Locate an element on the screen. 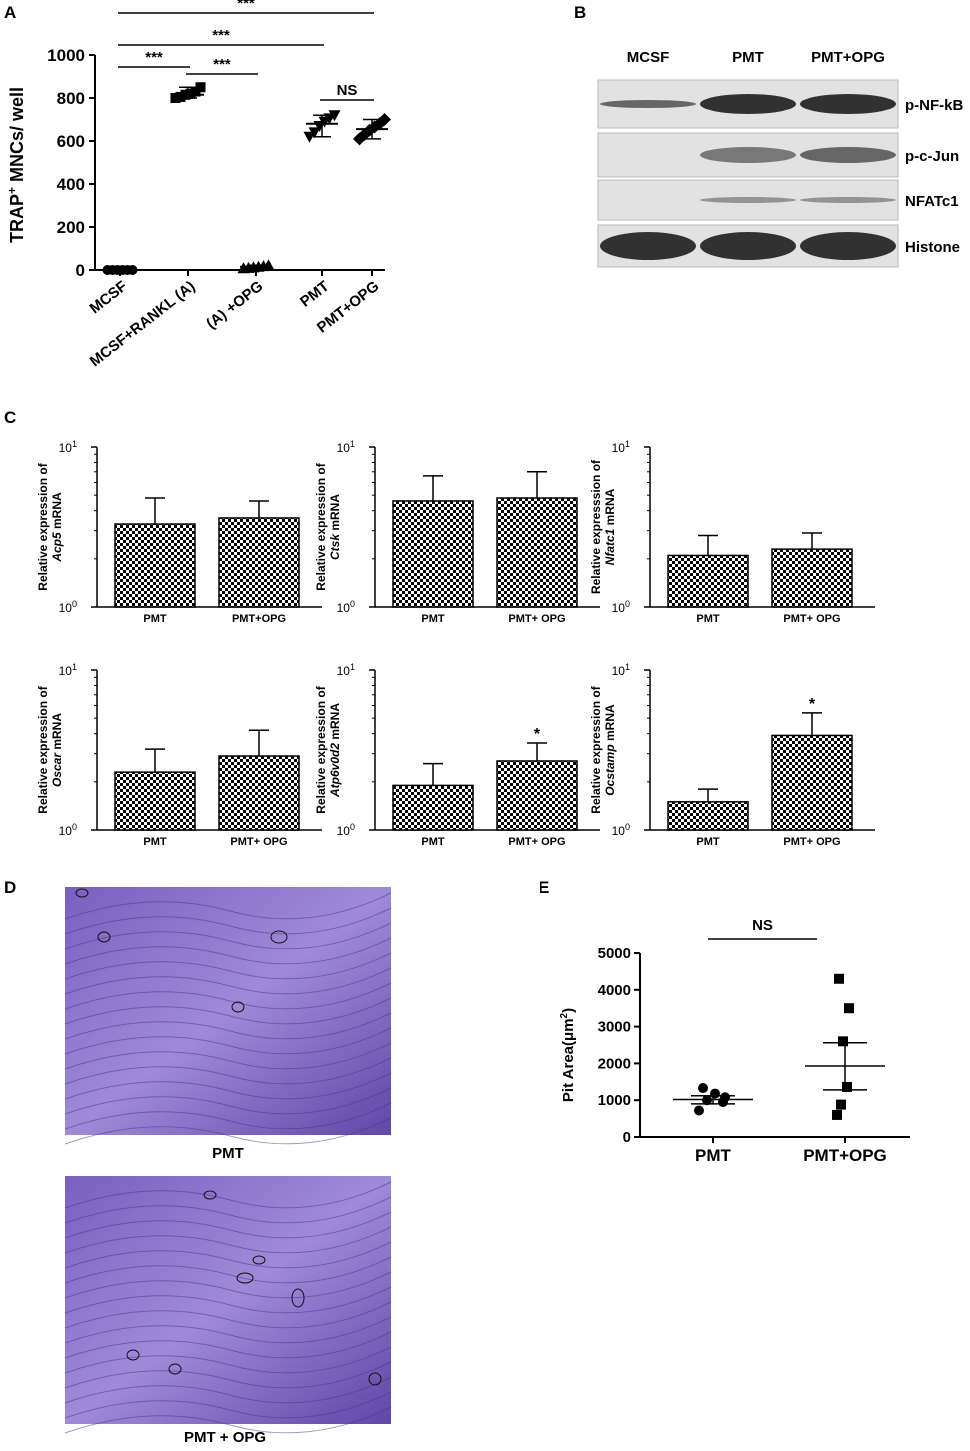 This screenshot has height=1451, width=970. y-tick-label: 400 is located at coordinates (71, 184).